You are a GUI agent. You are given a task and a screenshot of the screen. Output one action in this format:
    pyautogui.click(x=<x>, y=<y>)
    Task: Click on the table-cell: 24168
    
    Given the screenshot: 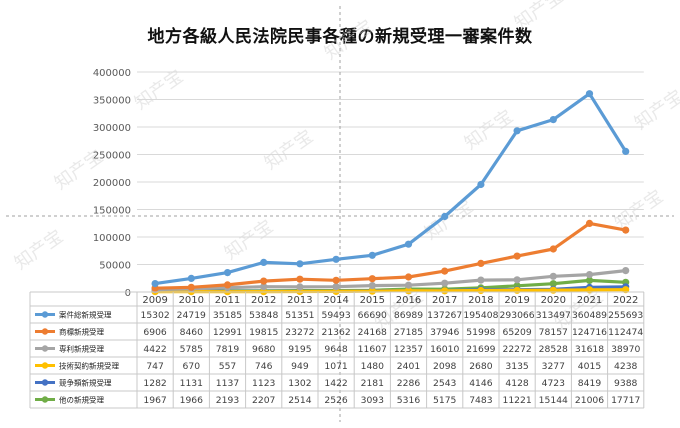 What is the action you would take?
    pyautogui.click(x=372, y=332)
    